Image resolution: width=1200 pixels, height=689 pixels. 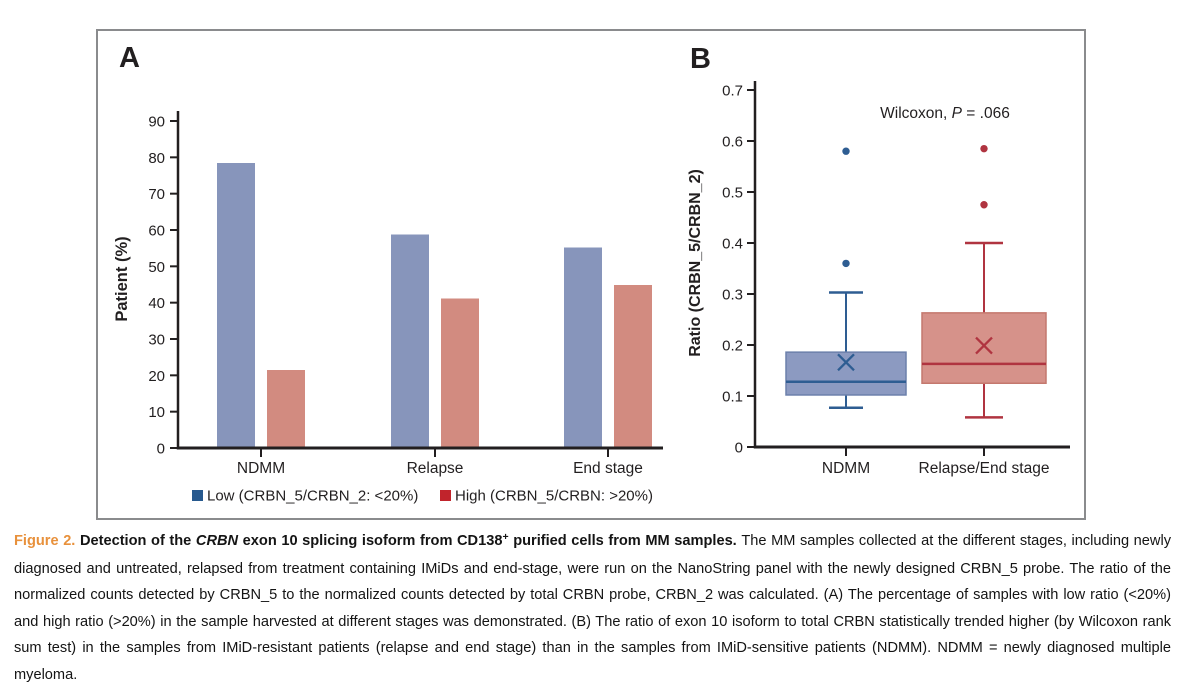 What do you see at coordinates (435, 468) in the screenshot?
I see `x-tick-label: Relapse` at bounding box center [435, 468].